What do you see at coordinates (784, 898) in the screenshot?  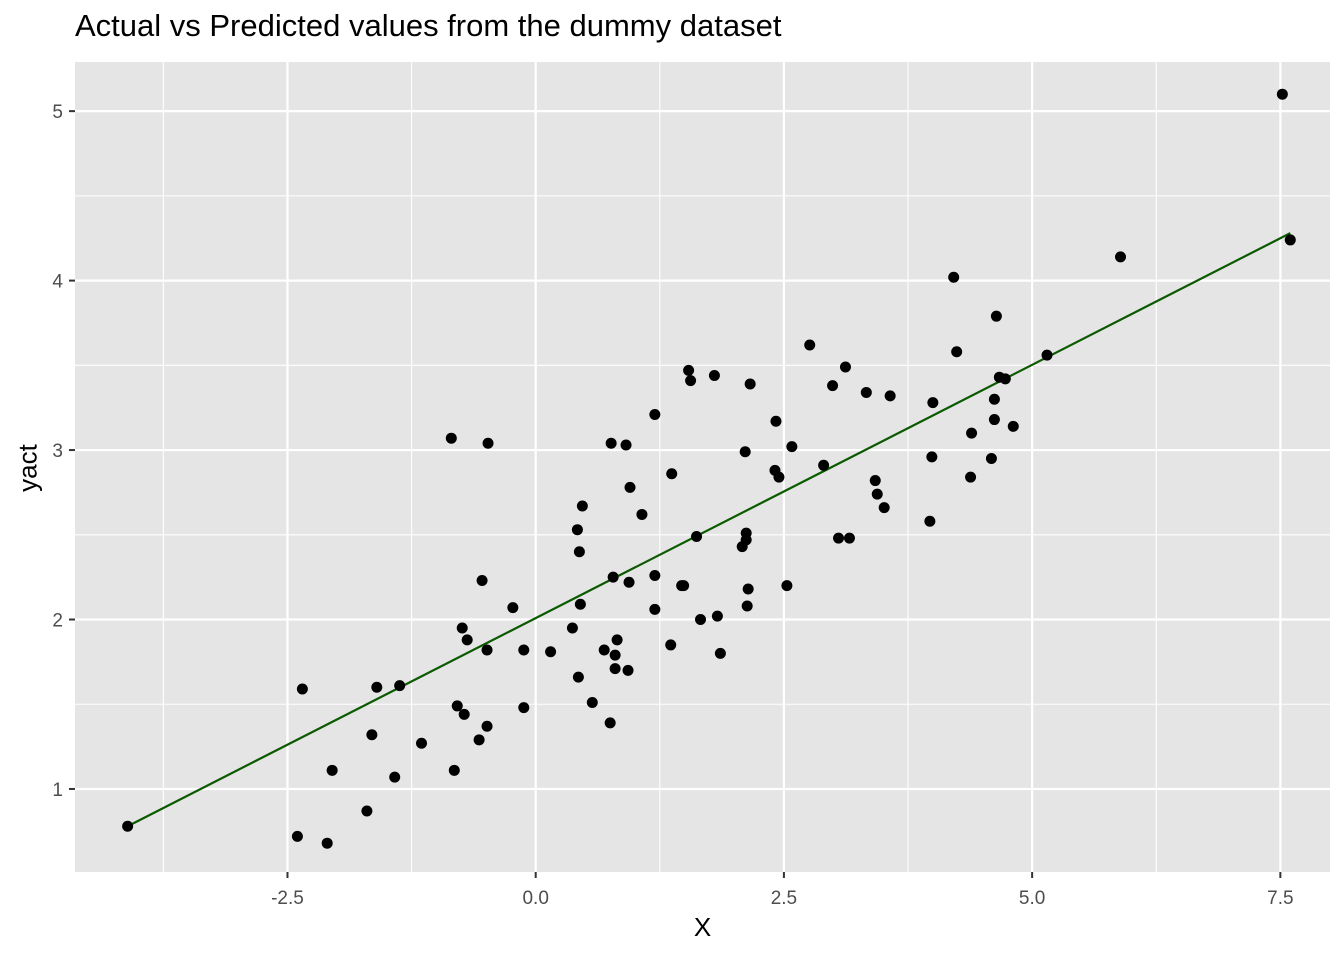 I see `x-tick-label: 2.5` at bounding box center [784, 898].